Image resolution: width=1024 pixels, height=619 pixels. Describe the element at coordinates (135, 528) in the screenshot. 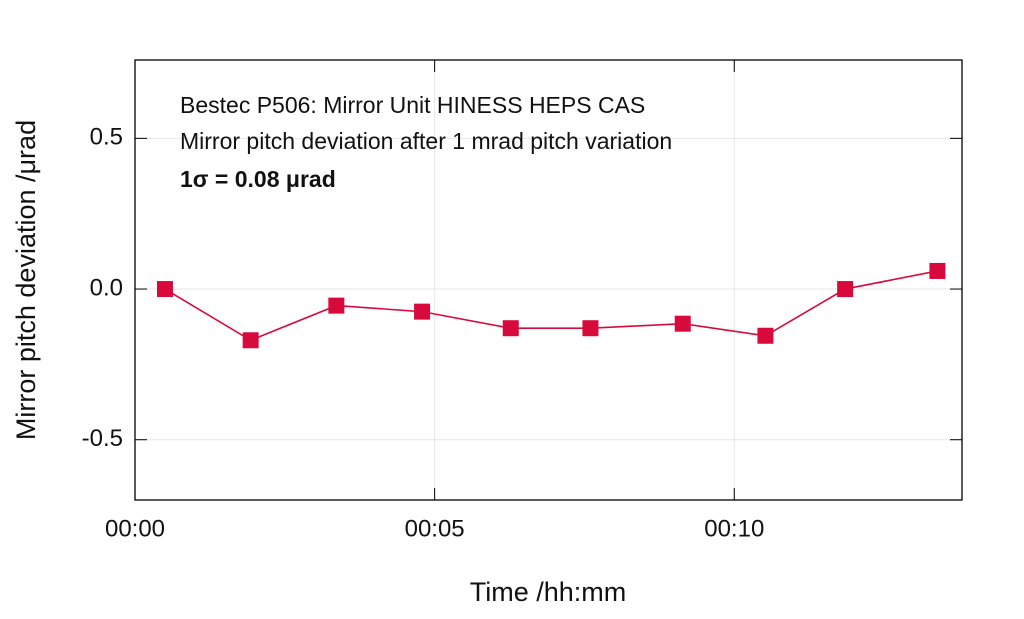

I see `x-tick-label: 00:00` at that location.